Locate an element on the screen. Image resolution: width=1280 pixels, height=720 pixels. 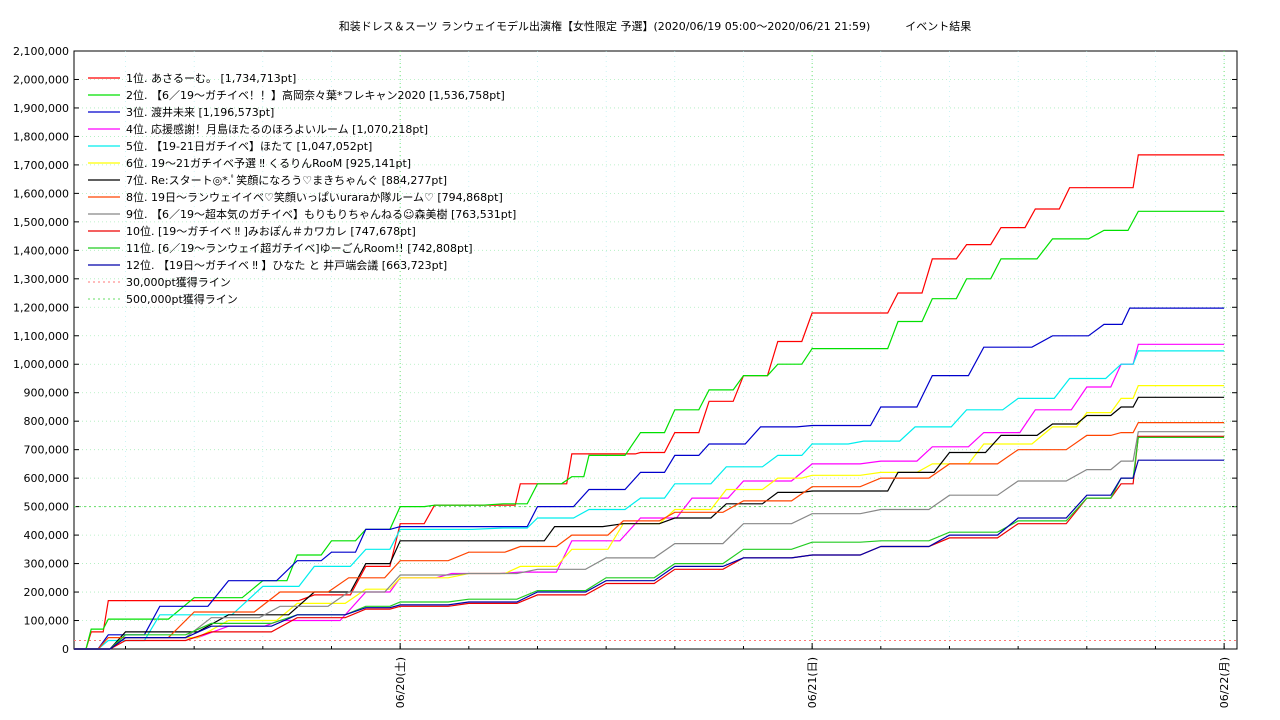
legend-label: 30,000pt獲得ライン is located at coordinates (178, 282).